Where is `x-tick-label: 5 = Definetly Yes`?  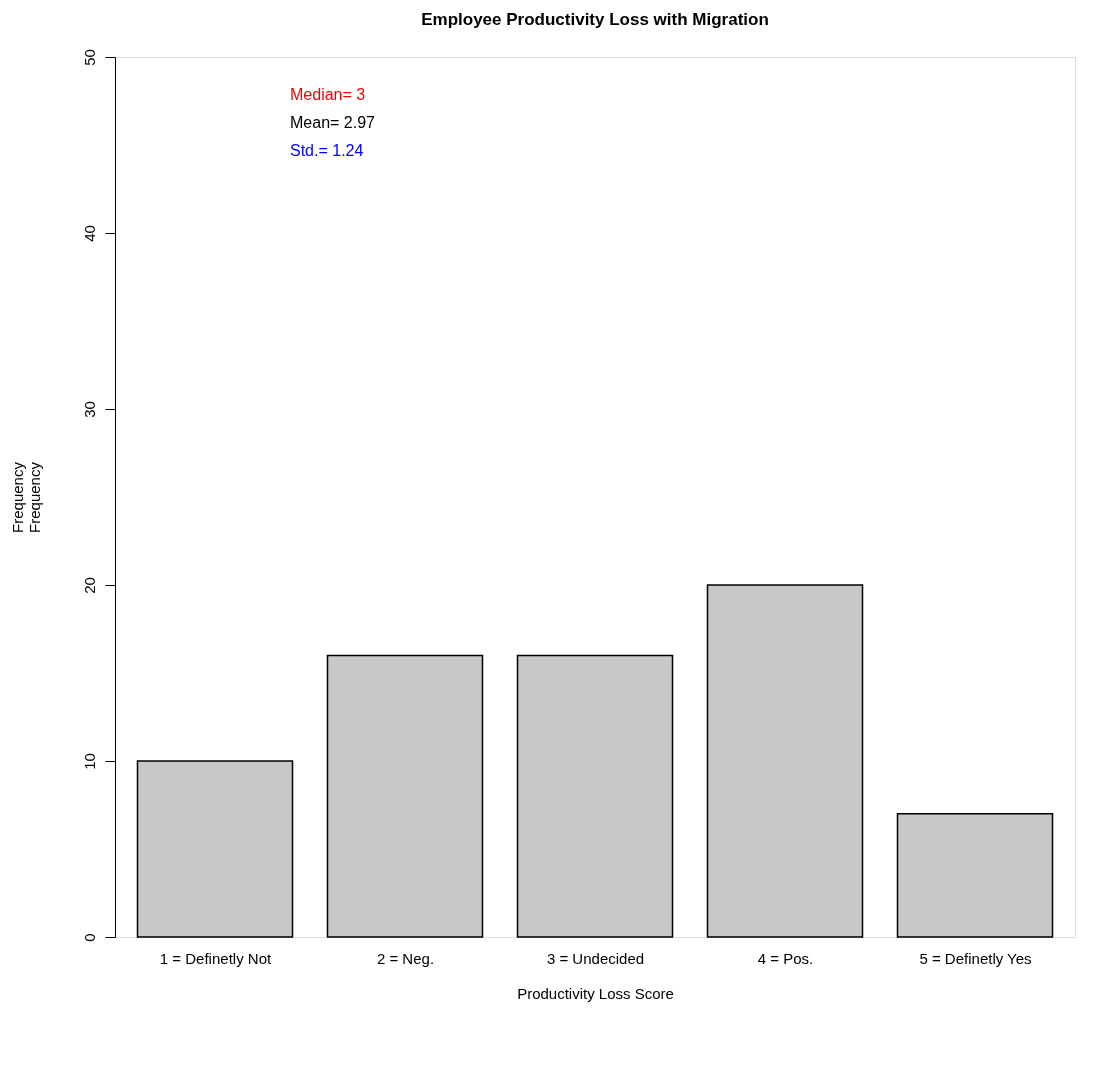 x-tick-label: 5 = Definetly Yes is located at coordinates (975, 958).